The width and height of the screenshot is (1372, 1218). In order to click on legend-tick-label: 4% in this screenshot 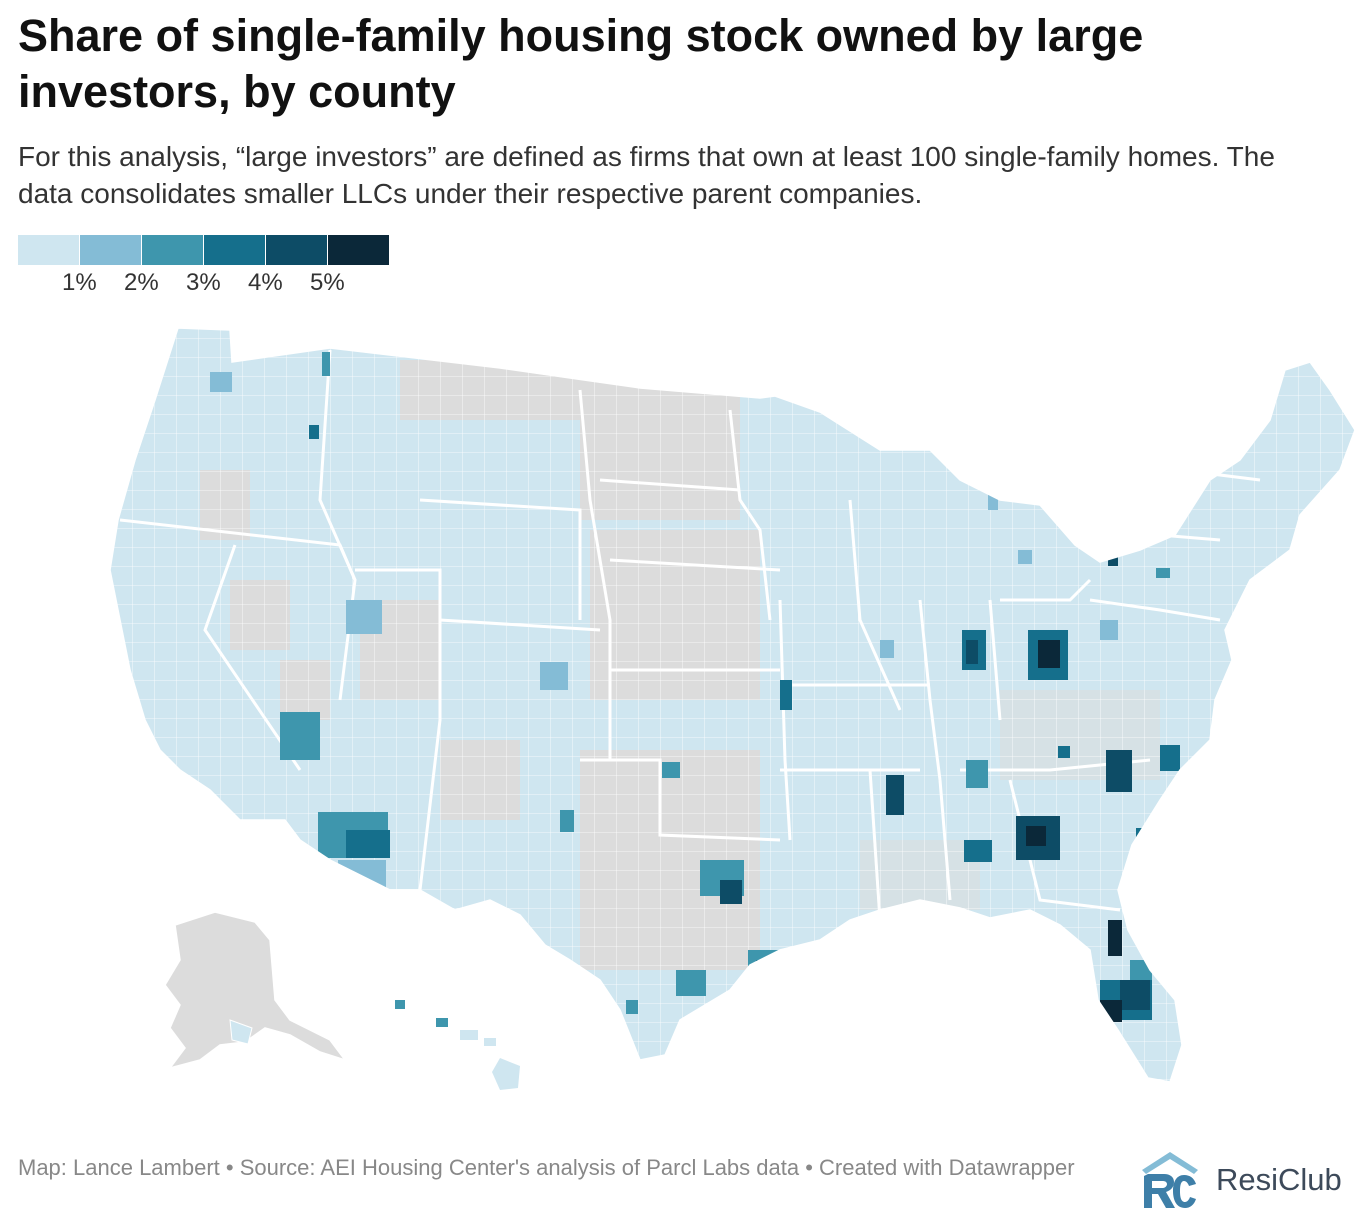, I will do `click(265, 282)`.